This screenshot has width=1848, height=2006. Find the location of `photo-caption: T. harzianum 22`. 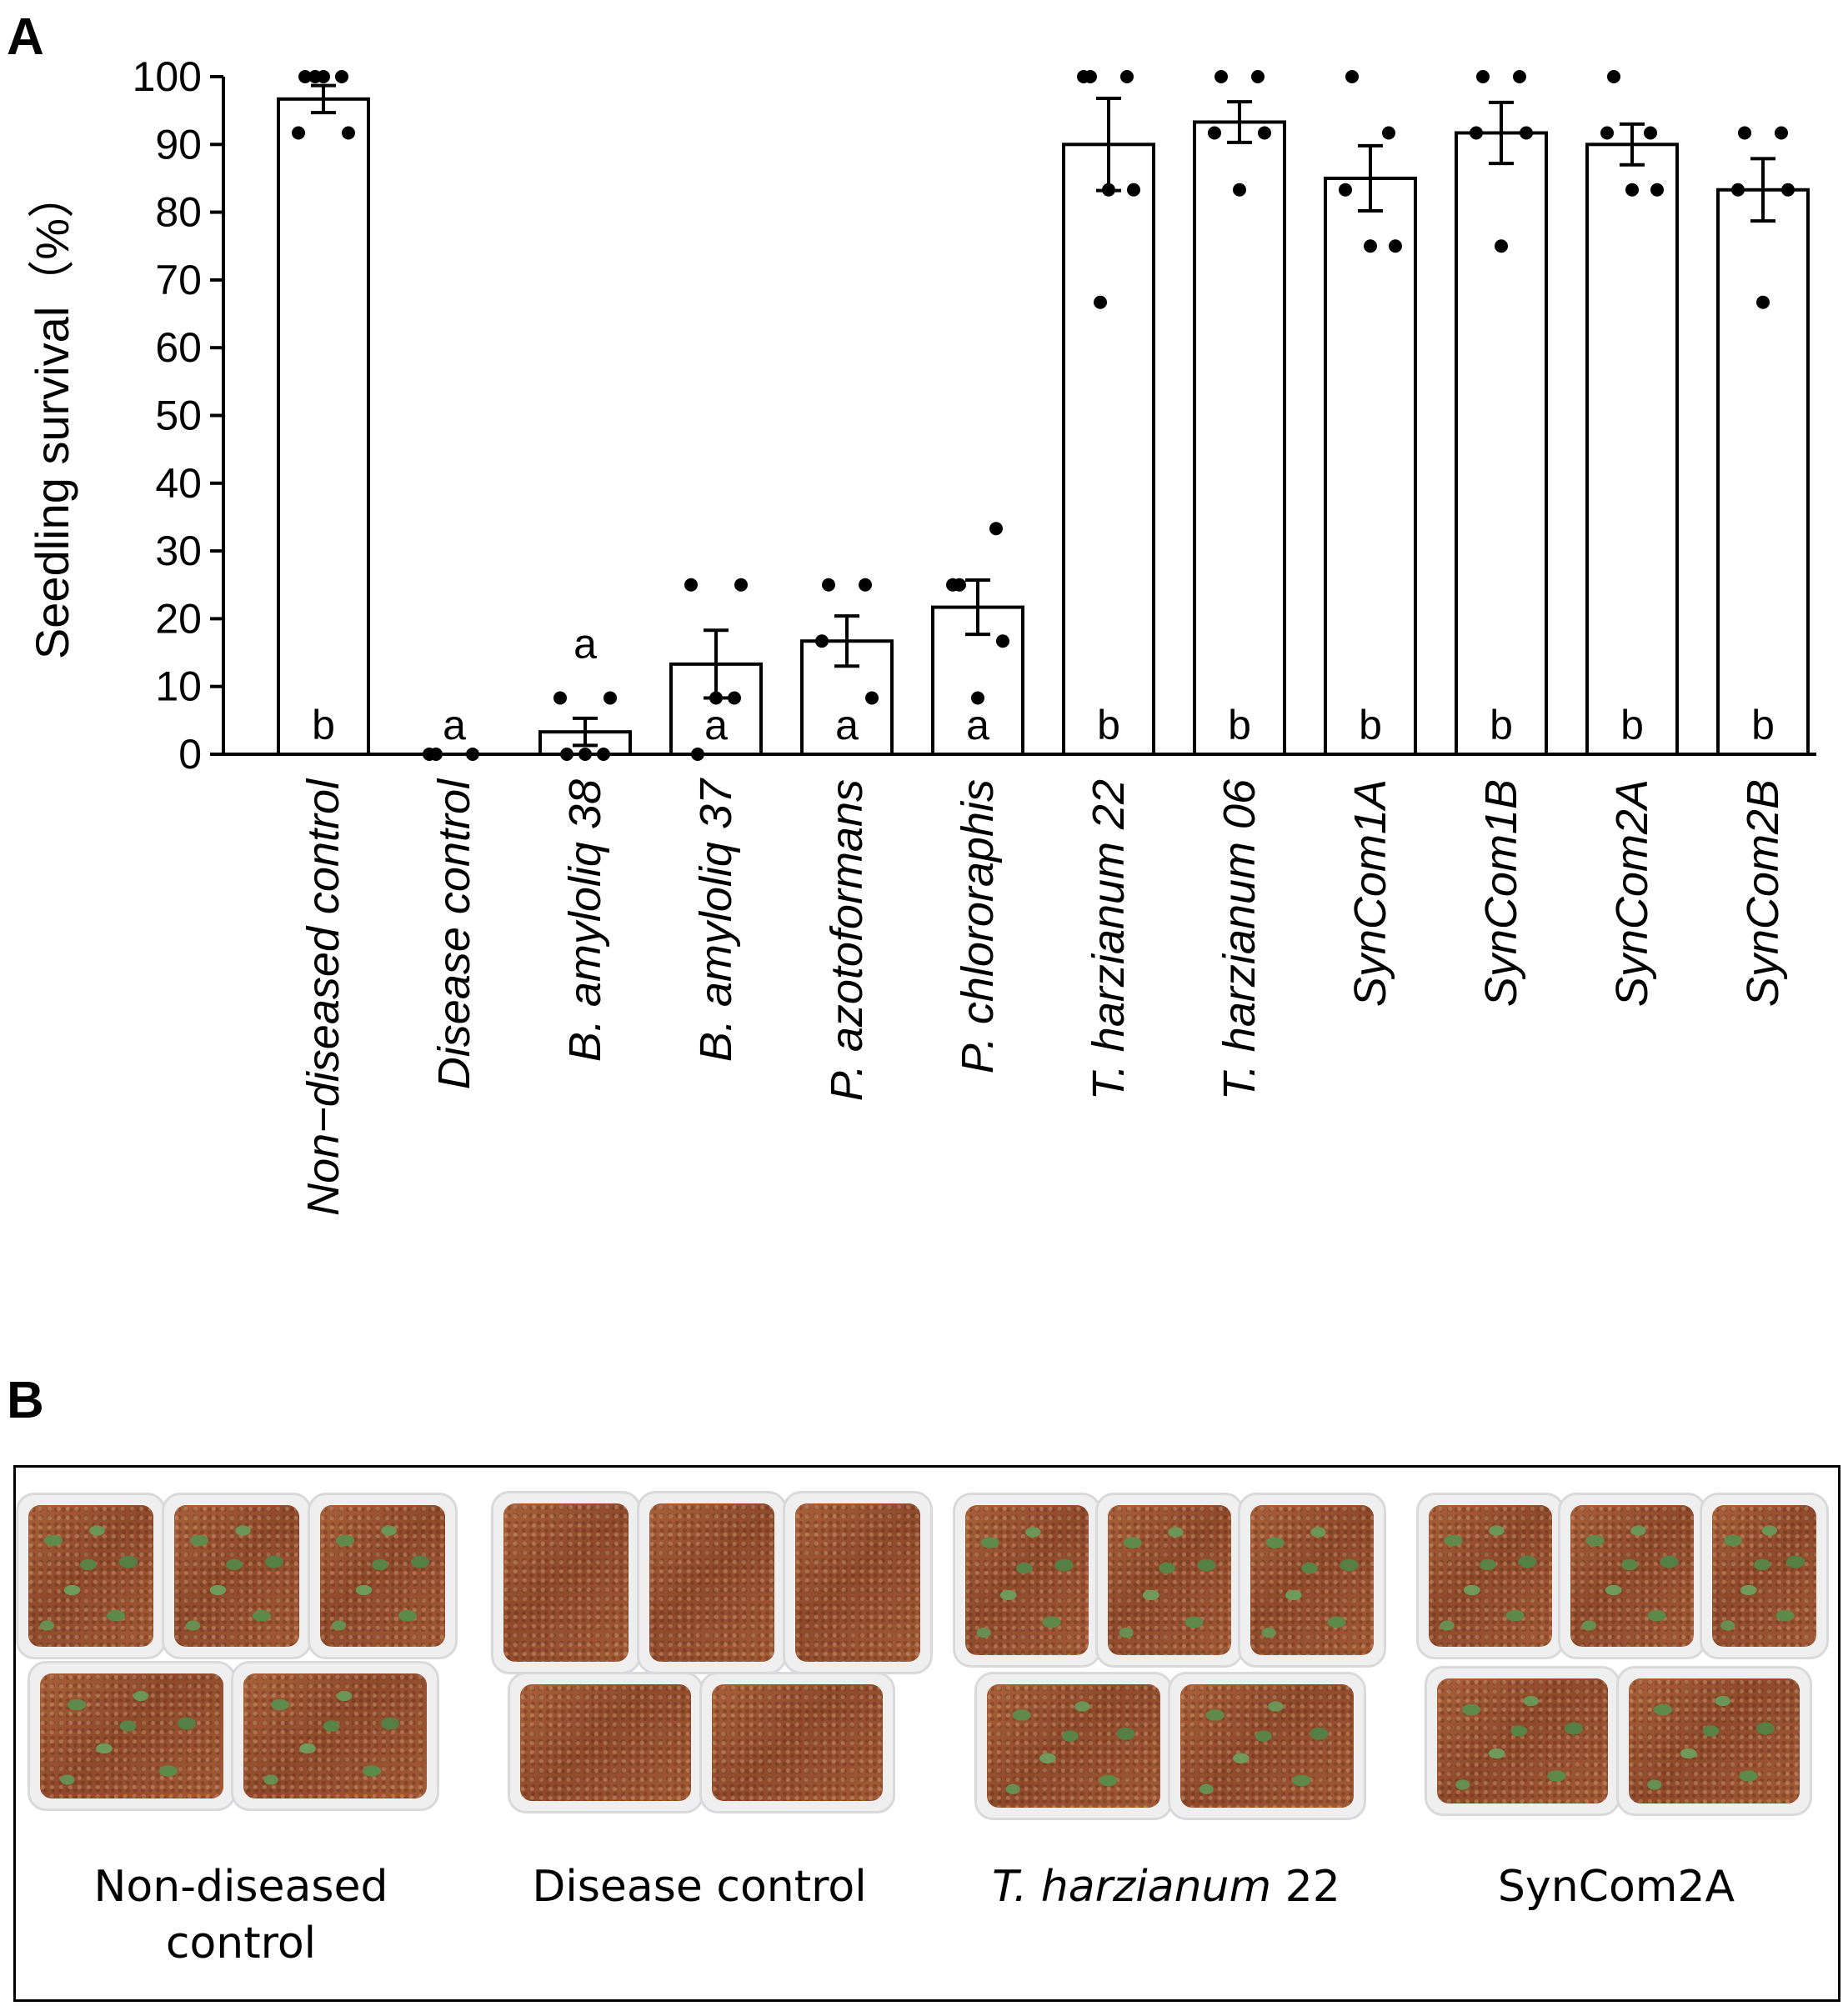

photo-caption: T. harzianum 22 is located at coordinates (1166, 1887).